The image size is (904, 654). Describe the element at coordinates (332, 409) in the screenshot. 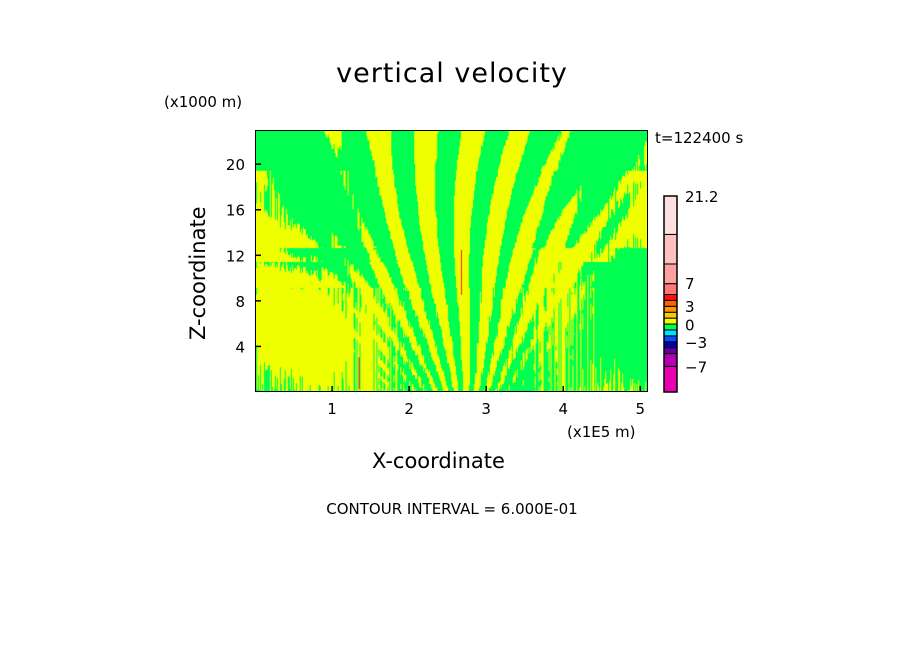

I see `x-tick-label: 1` at that location.